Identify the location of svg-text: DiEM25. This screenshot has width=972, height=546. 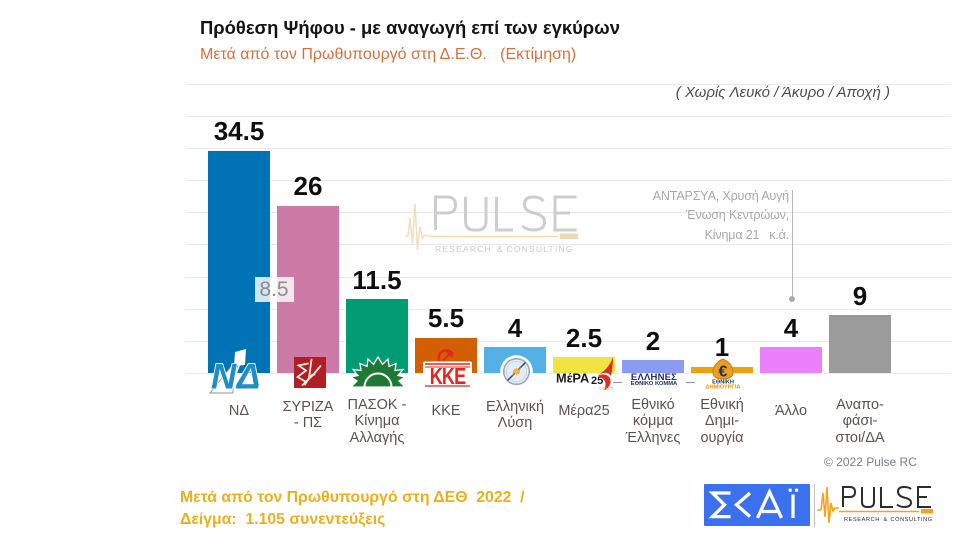
(606, 388).